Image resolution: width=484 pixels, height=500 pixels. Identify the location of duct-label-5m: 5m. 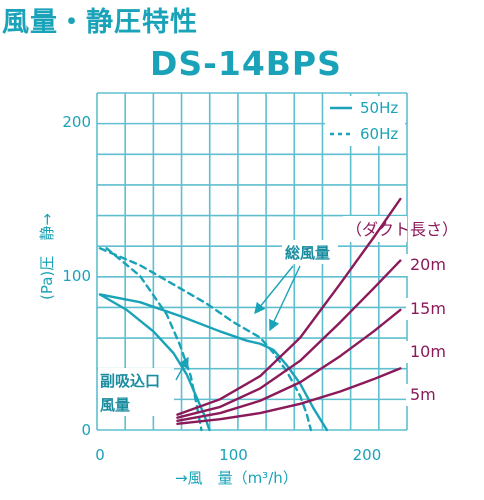
(423, 394).